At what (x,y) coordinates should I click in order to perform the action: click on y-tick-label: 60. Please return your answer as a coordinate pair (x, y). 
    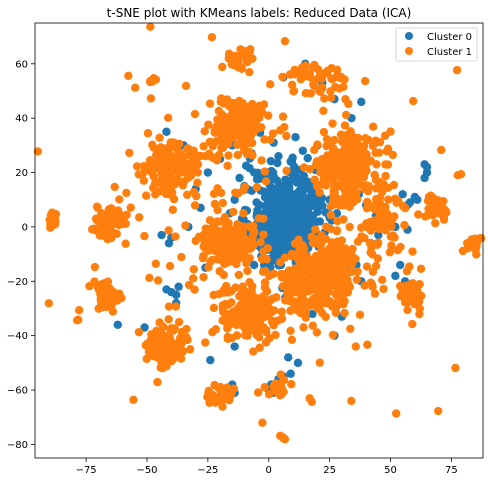
    Looking at the image, I should click on (21, 64).